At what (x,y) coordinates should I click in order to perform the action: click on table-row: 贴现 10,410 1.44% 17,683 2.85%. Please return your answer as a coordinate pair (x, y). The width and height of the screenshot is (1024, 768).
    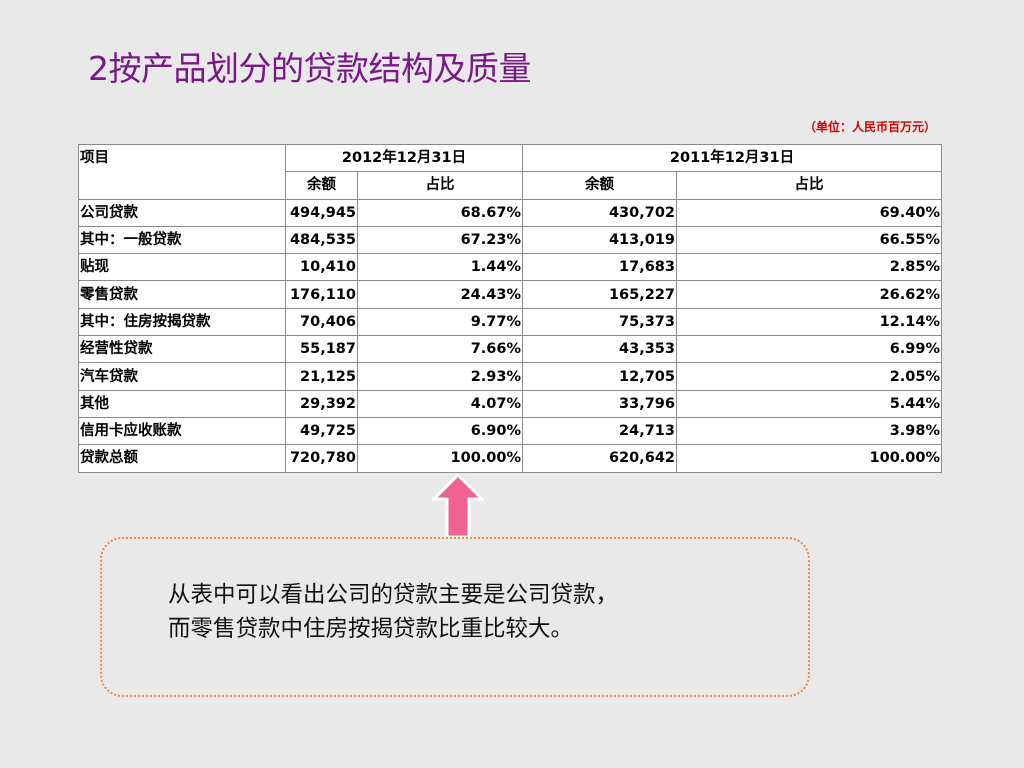
    Looking at the image, I should click on (510, 267).